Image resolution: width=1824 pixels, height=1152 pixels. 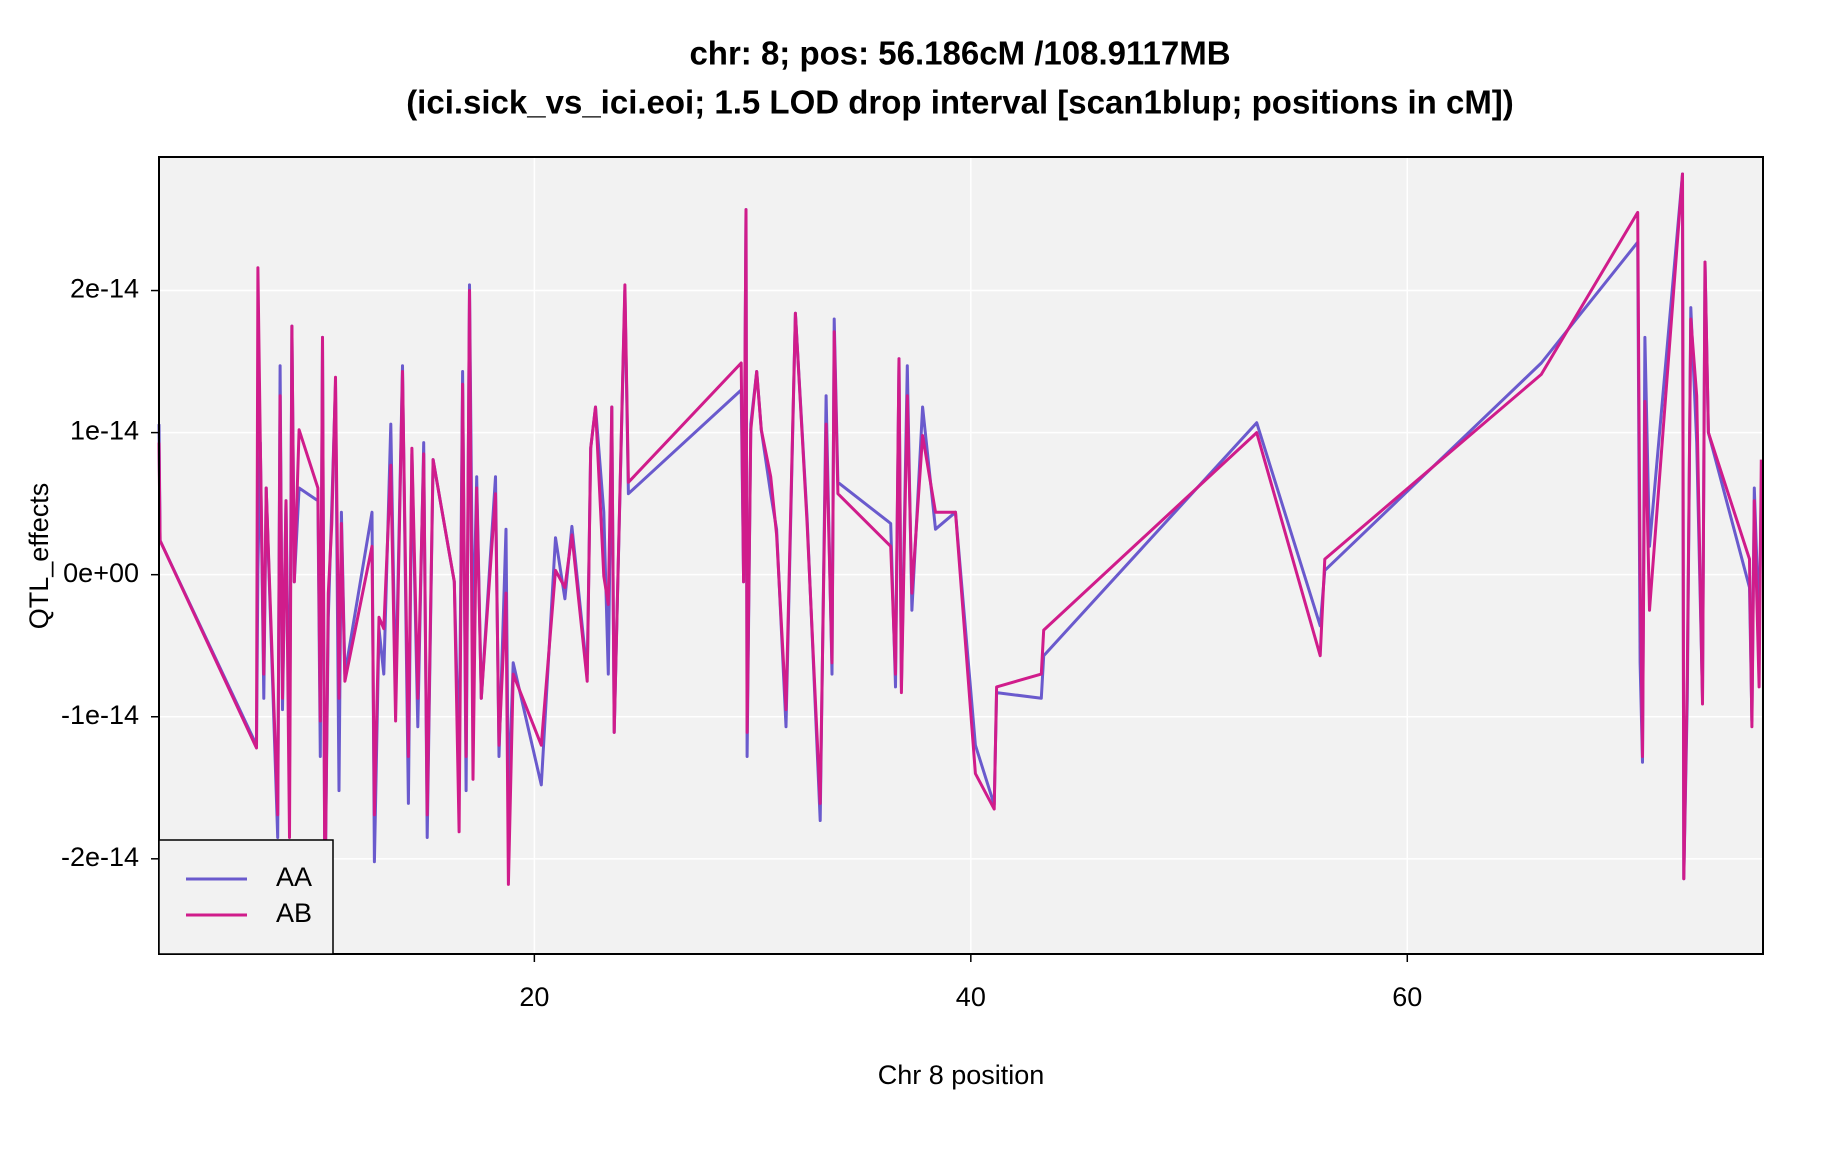 What do you see at coordinates (961, 1075) in the screenshot?
I see `x-axis-label: Chr 8 position` at bounding box center [961, 1075].